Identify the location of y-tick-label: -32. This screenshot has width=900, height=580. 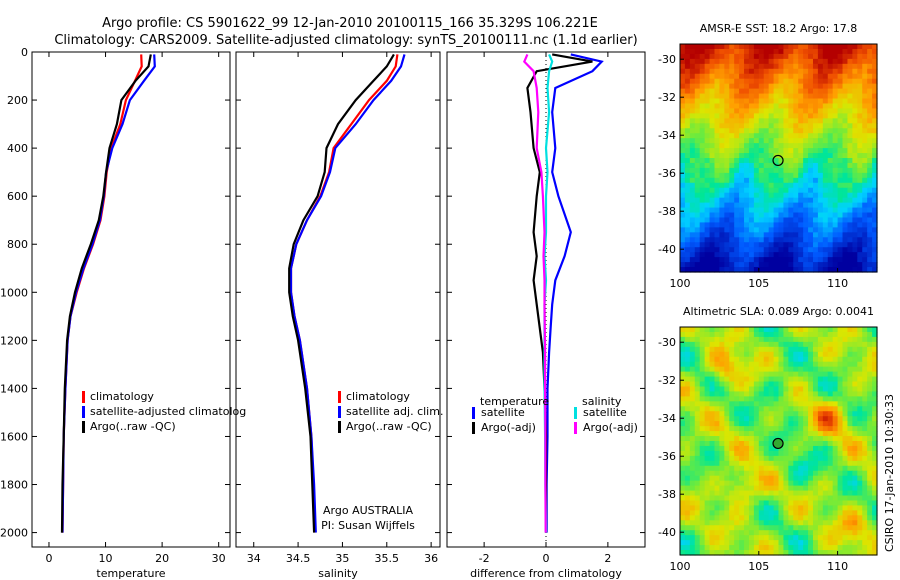
(667, 97).